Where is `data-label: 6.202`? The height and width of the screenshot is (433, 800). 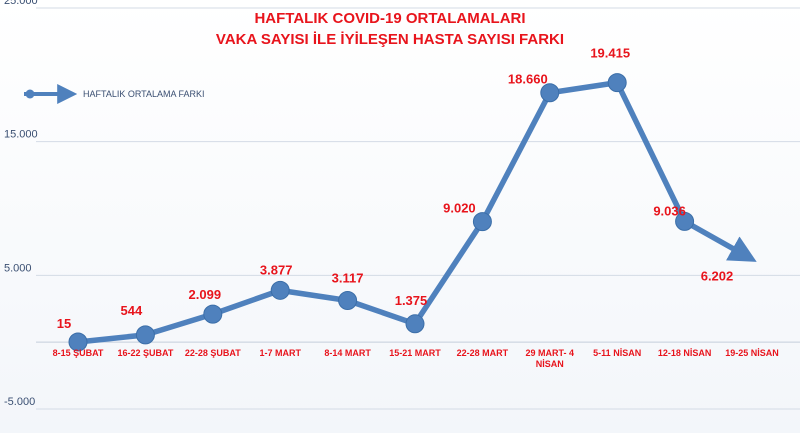 data-label: 6.202 is located at coordinates (717, 275).